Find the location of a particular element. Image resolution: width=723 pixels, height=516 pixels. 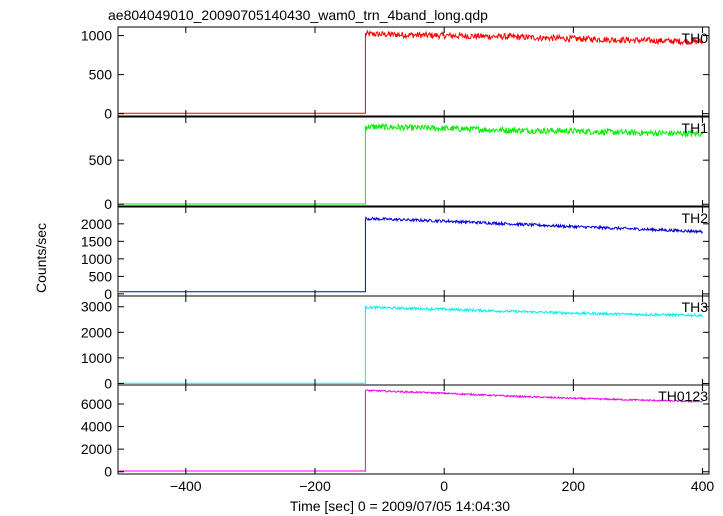

panel-label: TH2 is located at coordinates (695, 218).